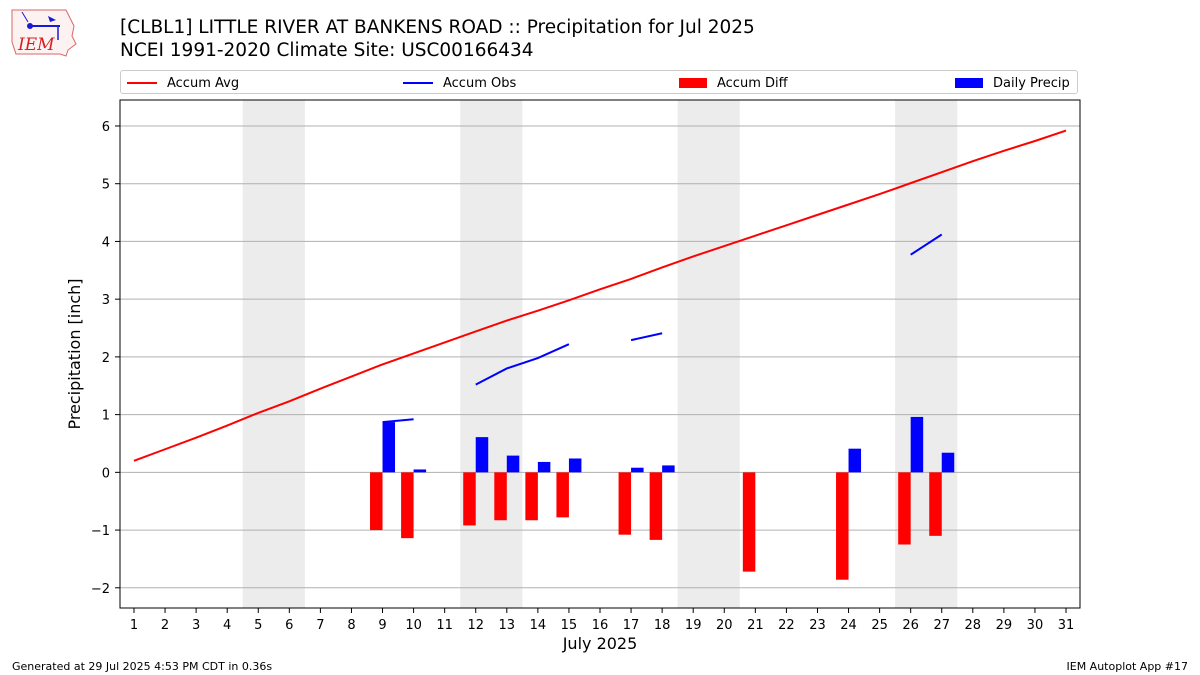  Describe the element at coordinates (106, 358) in the screenshot. I see `y-tick-label: 2` at that location.